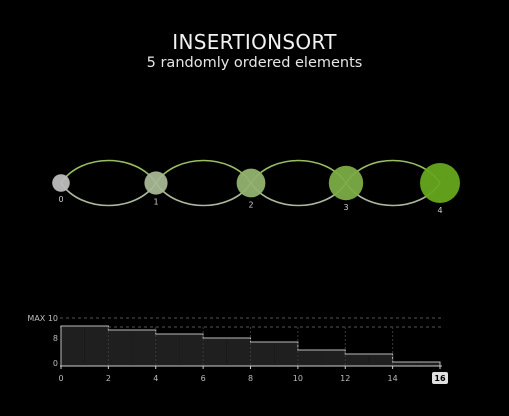  I want to click on y-max-label: MAX 10, so click(42, 318).